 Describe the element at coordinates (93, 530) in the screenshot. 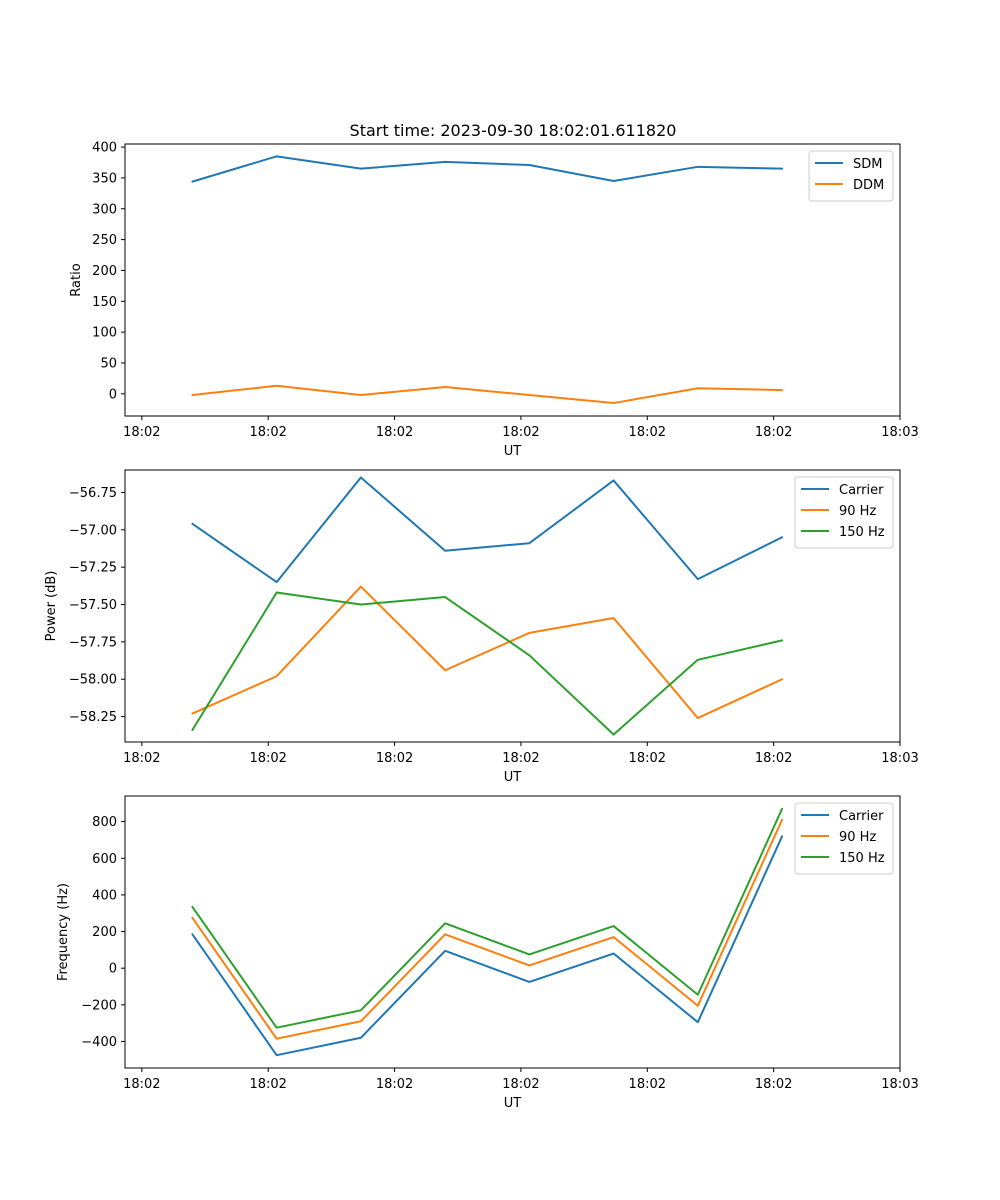

I see `y-tick-label: −57.00` at that location.